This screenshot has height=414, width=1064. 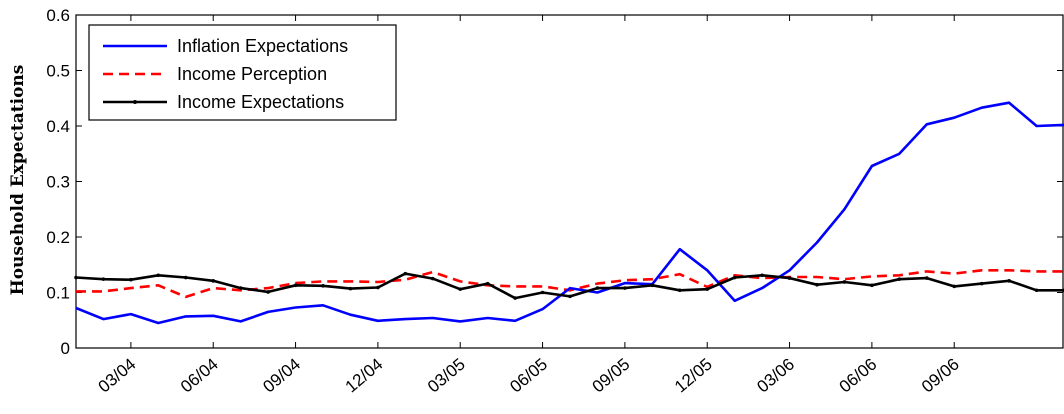 I want to click on x-tick-label: 06/04, so click(x=199, y=376).